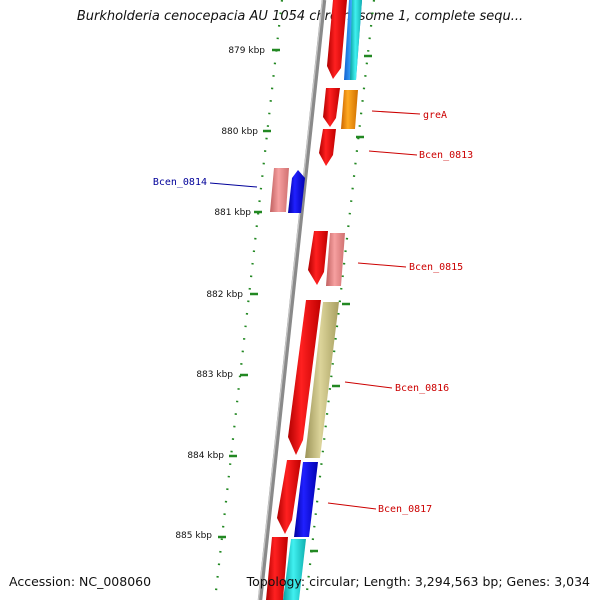 Image resolution: width=600 pixels, height=600 pixels. I want to click on gene-label-bcen-0813: Bcen_0813, so click(446, 155).